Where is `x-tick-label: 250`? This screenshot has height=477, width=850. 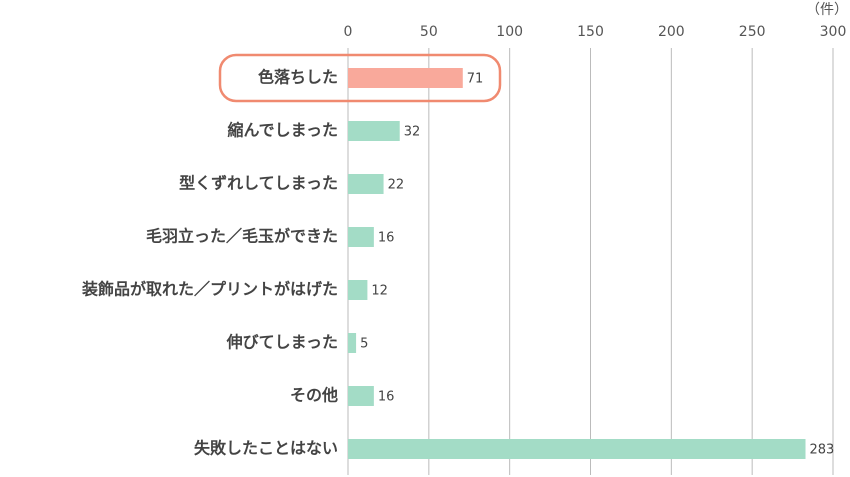 x-tick-label: 250 is located at coordinates (752, 32).